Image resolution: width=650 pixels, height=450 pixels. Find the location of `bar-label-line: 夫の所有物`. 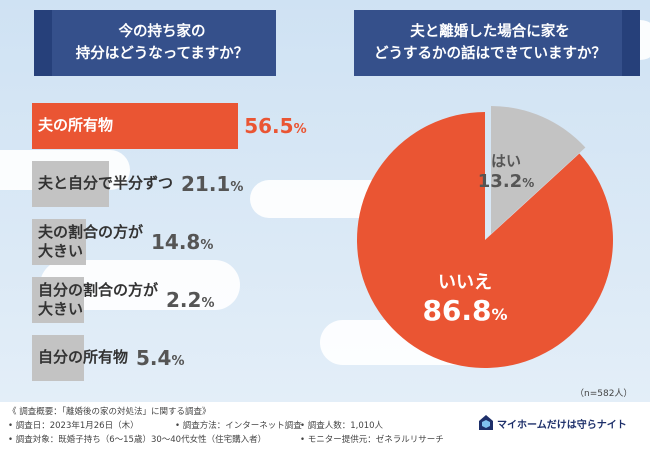

bar-label-line: 夫の所有物 is located at coordinates (76, 125).